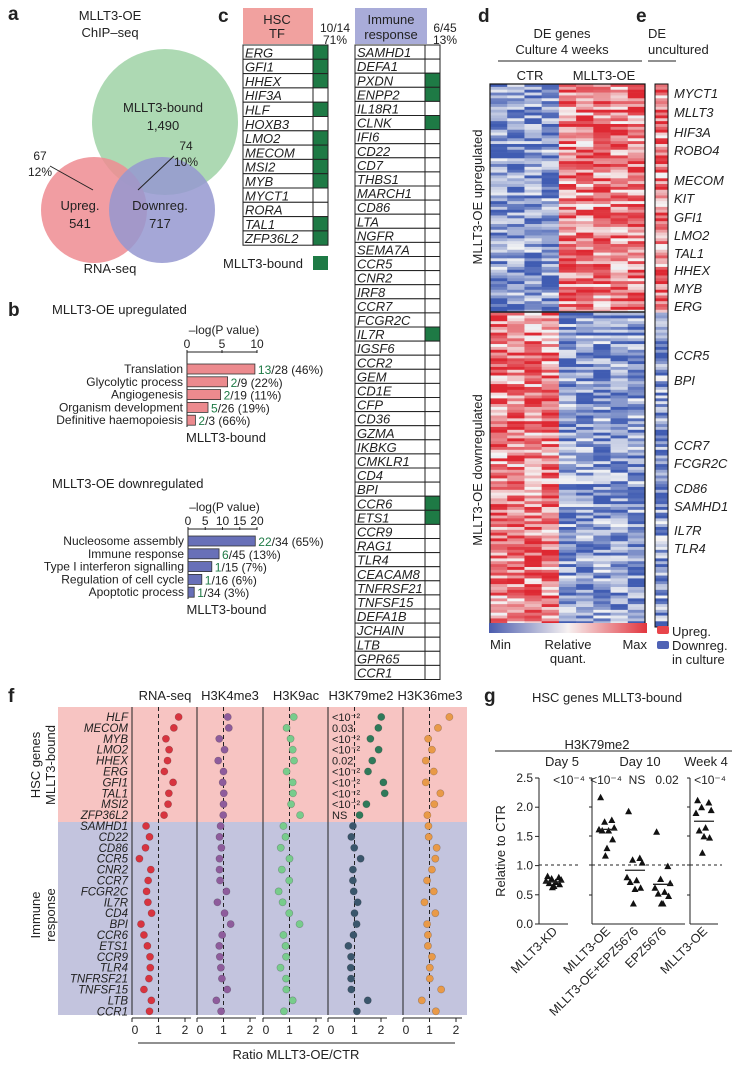 The height and width of the screenshot is (1067, 752). What do you see at coordinates (692, 132) in the screenshot?
I see `uncultured-gene-label: HIF3A` at bounding box center [692, 132].